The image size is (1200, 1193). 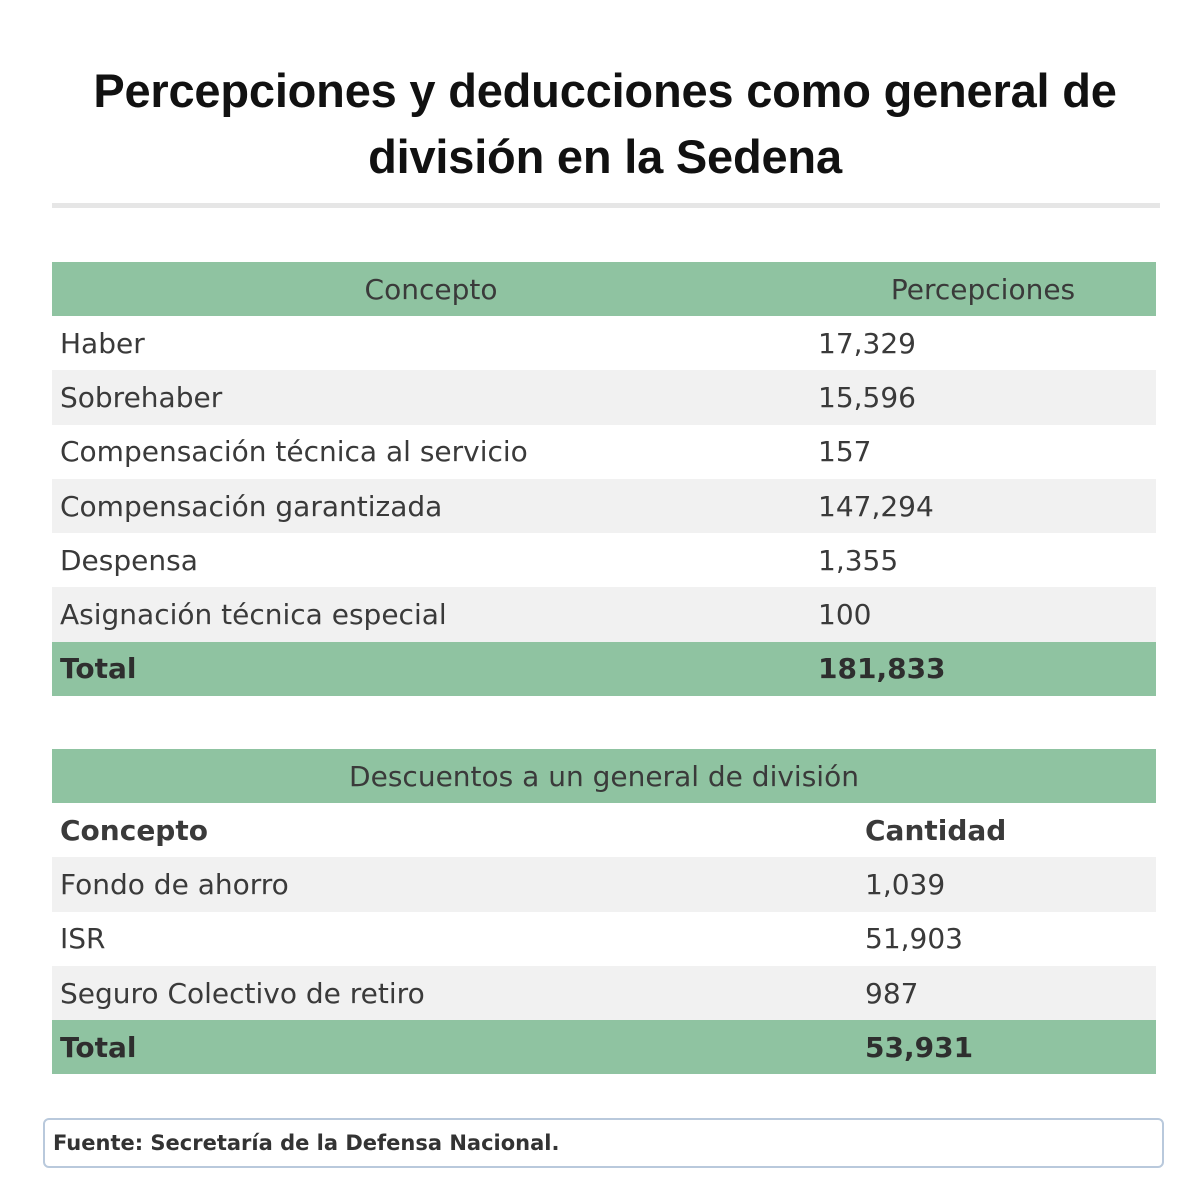 What do you see at coordinates (867, 343) in the screenshot?
I see `row-valor: 17,329` at bounding box center [867, 343].